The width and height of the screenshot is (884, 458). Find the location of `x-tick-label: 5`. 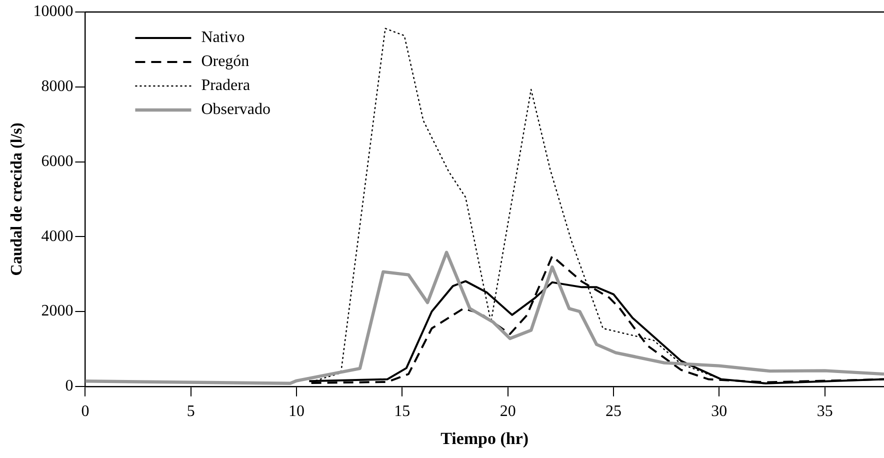

x-tick-label: 5 is located at coordinates (190, 411).